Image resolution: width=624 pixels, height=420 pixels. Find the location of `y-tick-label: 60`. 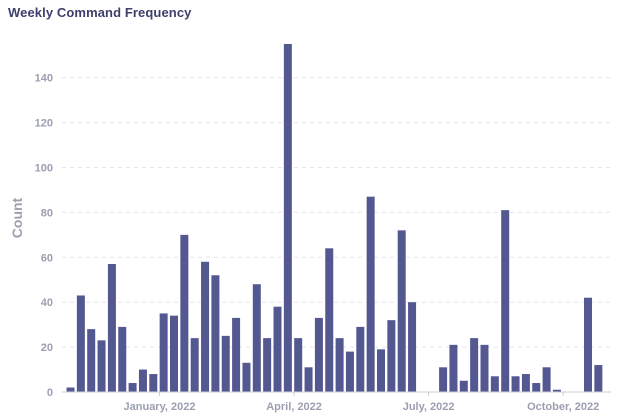

y-tick-label: 60 is located at coordinates (47, 258).